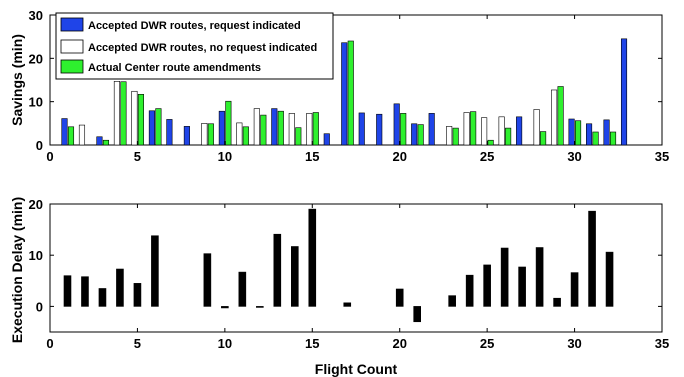  Describe the element at coordinates (662, 343) in the screenshot. I see `delay-x-tick-label: 35` at that location.